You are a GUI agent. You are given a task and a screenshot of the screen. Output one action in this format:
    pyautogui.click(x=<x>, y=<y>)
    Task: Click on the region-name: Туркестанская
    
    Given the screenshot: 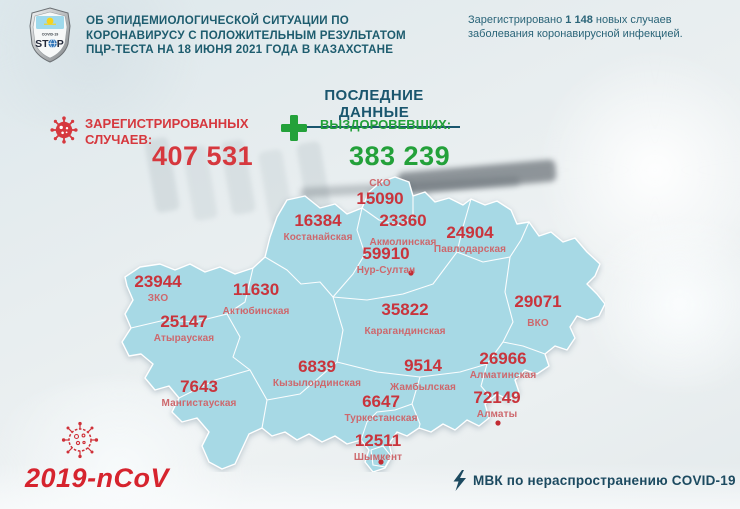 What is the action you would take?
    pyautogui.click(x=381, y=418)
    